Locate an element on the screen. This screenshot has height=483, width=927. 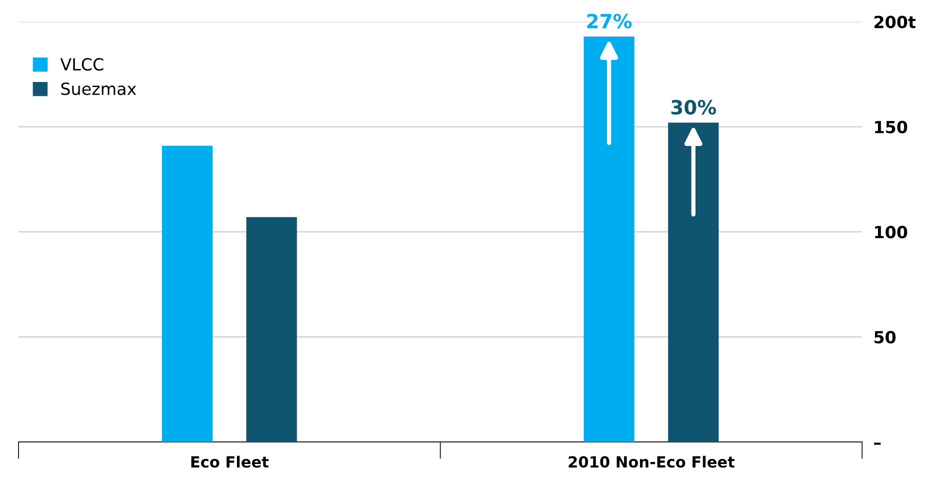
y-tick-label: 100 is located at coordinates (891, 232).